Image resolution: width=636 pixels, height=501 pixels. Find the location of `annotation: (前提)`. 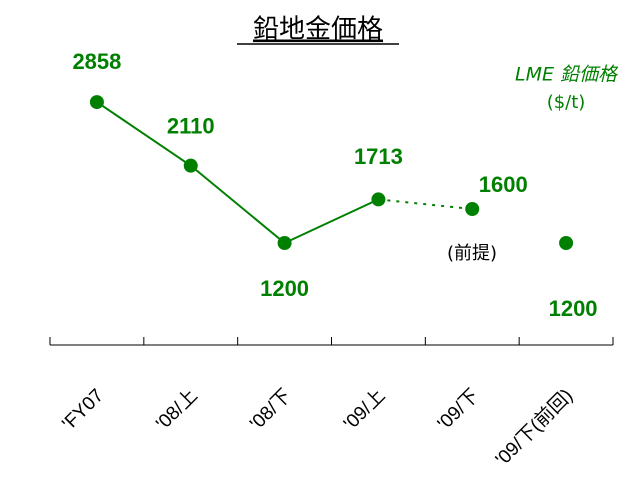

annotation: (前提) is located at coordinates (472, 253).